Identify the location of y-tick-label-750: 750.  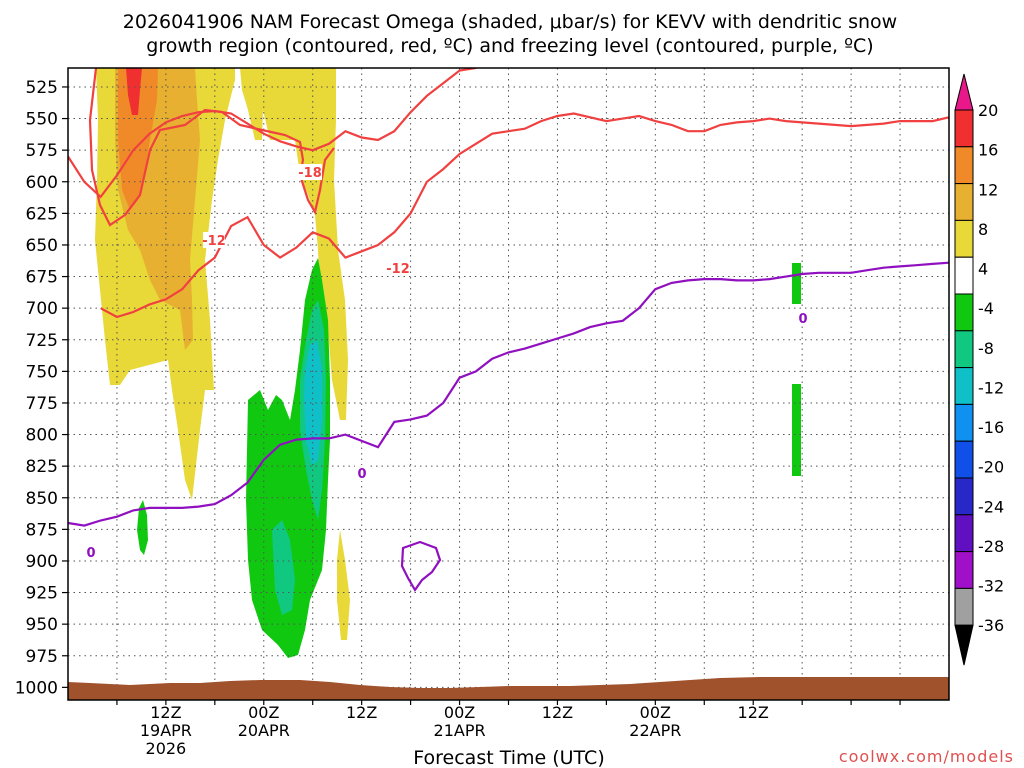
(42, 372).